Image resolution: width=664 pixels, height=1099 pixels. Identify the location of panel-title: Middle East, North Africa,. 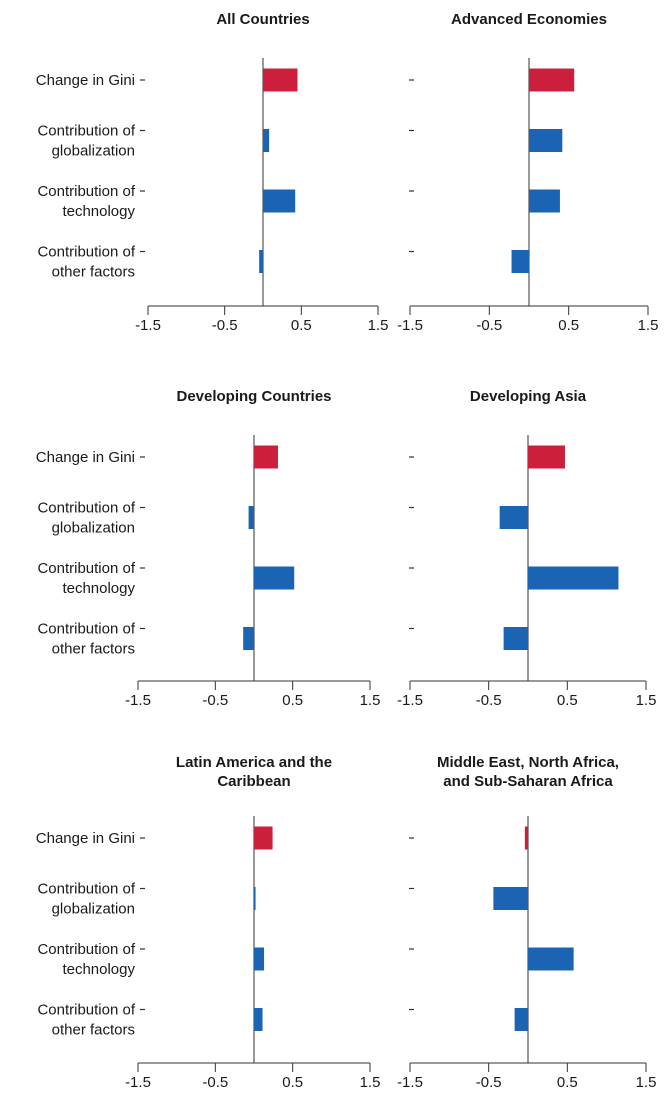
(528, 762).